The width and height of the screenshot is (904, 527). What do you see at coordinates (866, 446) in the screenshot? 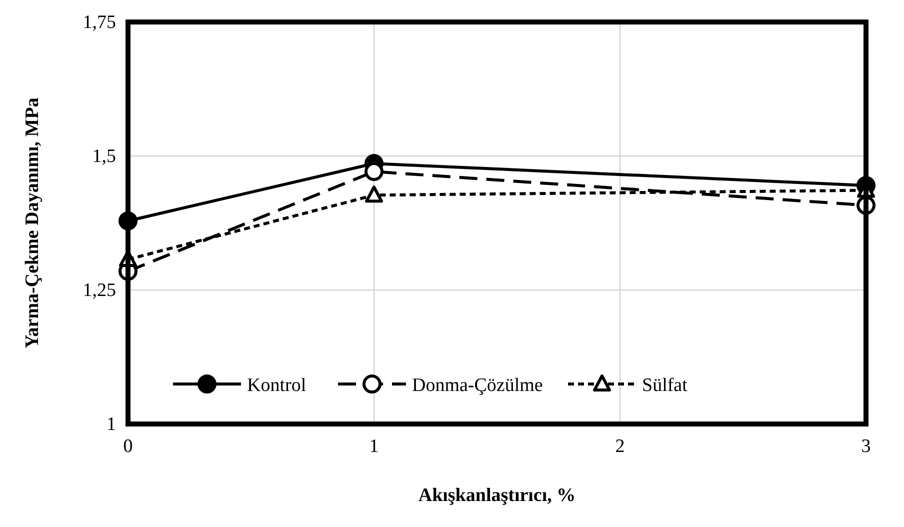
I see `x-tick-label: 3` at bounding box center [866, 446].